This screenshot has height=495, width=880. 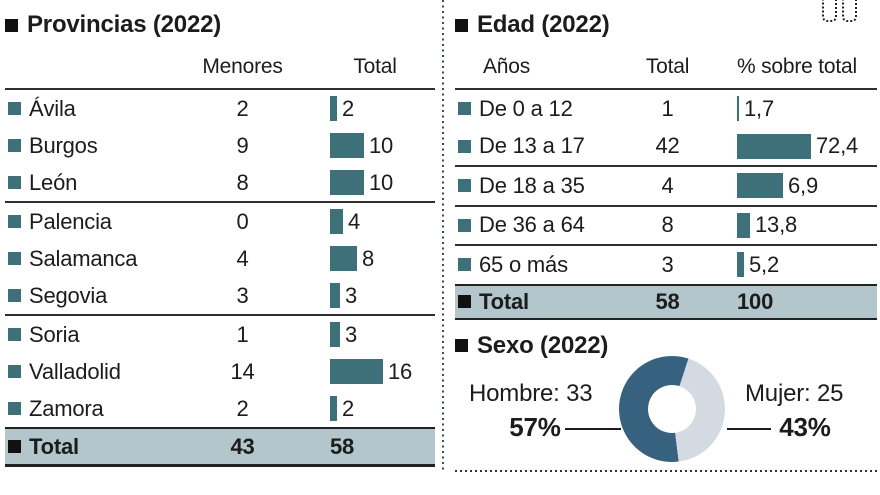 What do you see at coordinates (220, 258) in the screenshot?
I see `table-row-salamanca: Salamanca 4 8` at bounding box center [220, 258].